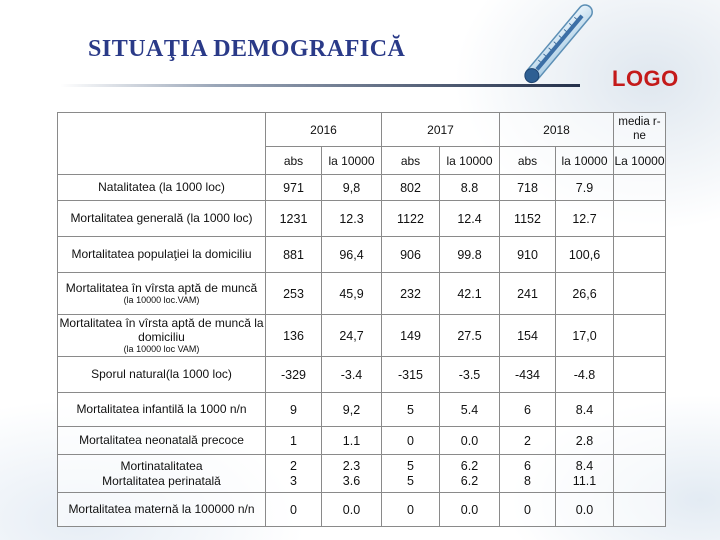  I want to click on cell-value: 6.2, so click(469, 465).